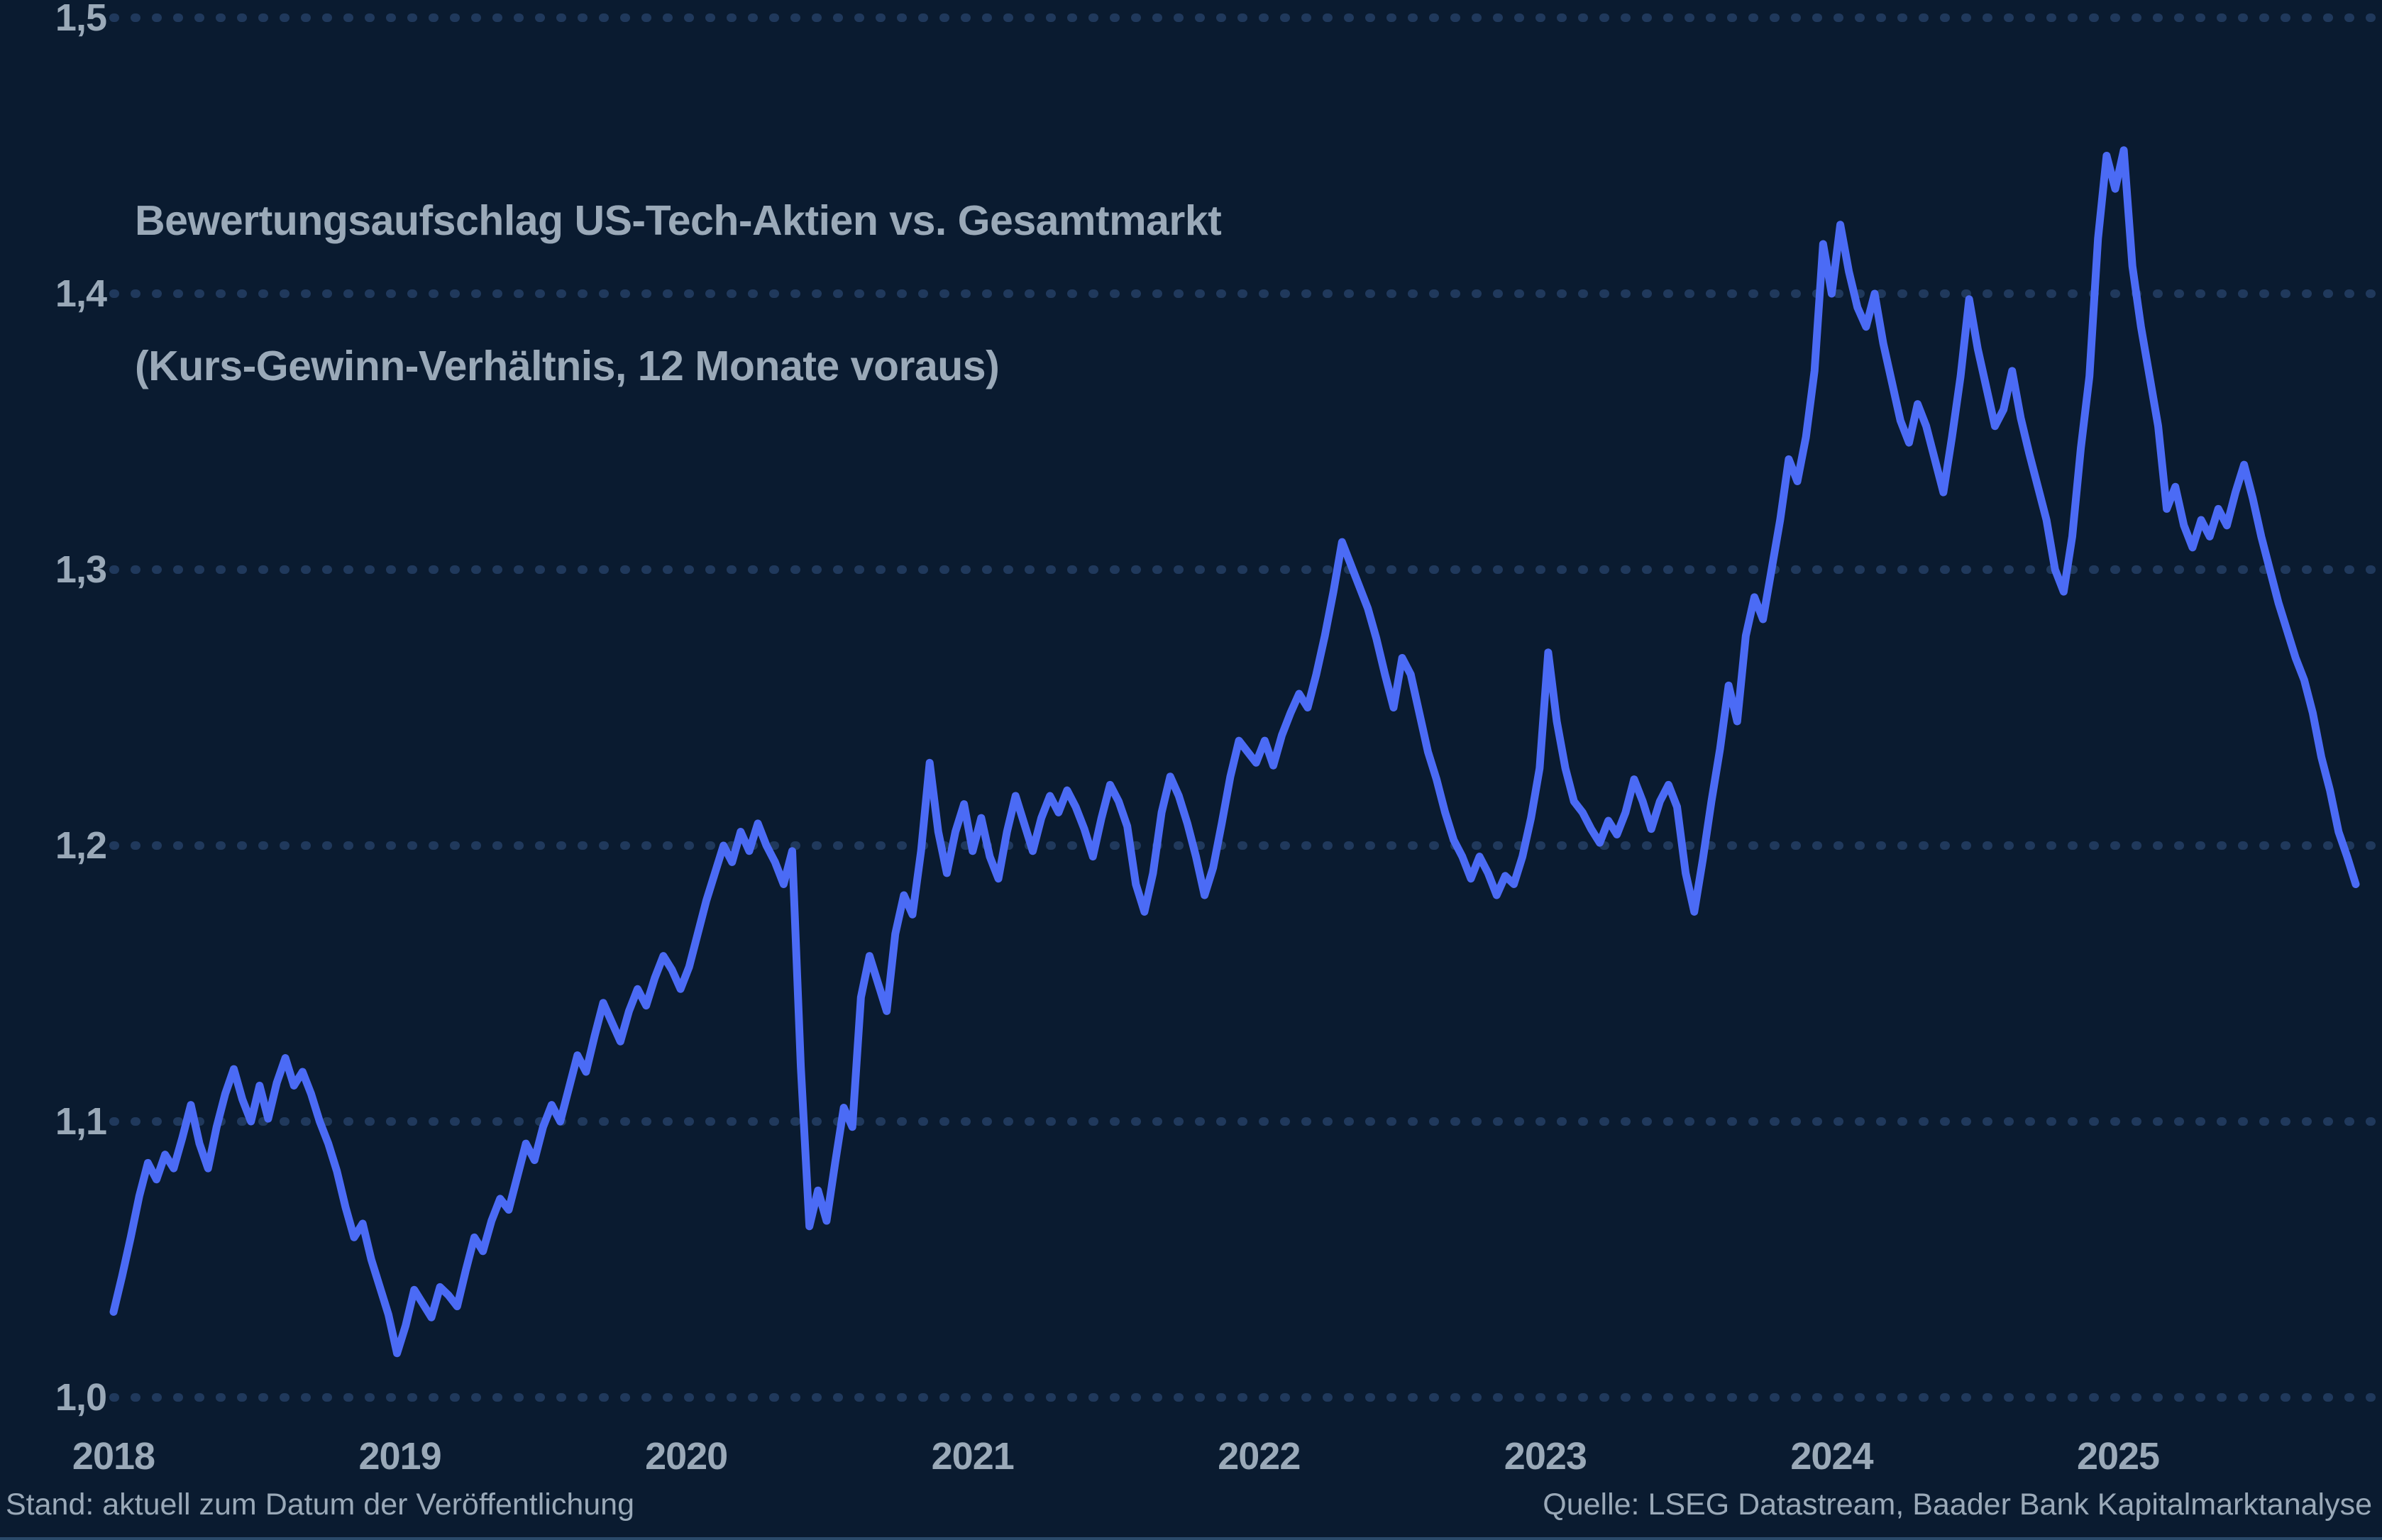 This screenshot has height=1540, width=2382. What do you see at coordinates (81, 569) in the screenshot?
I see `y-axis-tick-label: 1,3` at bounding box center [81, 569].